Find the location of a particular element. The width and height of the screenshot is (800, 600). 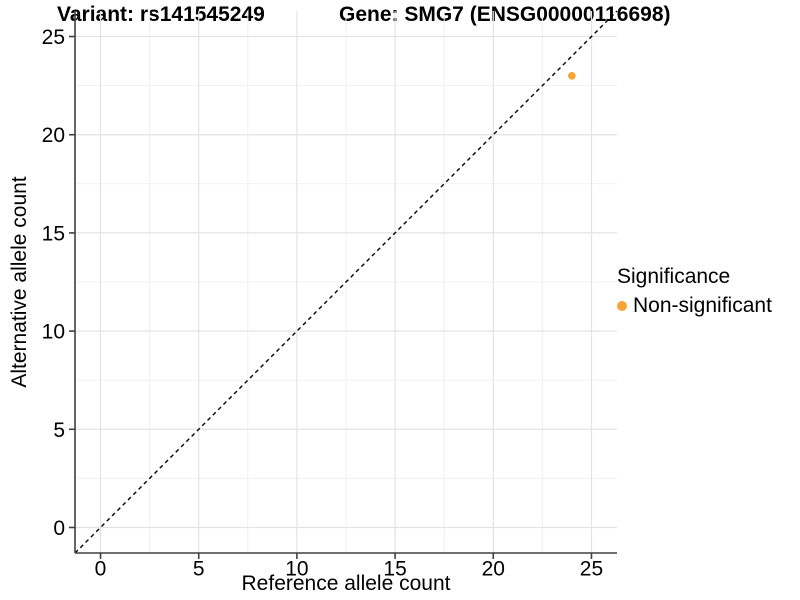

legend-item-label: Non-significant is located at coordinates (702, 305).